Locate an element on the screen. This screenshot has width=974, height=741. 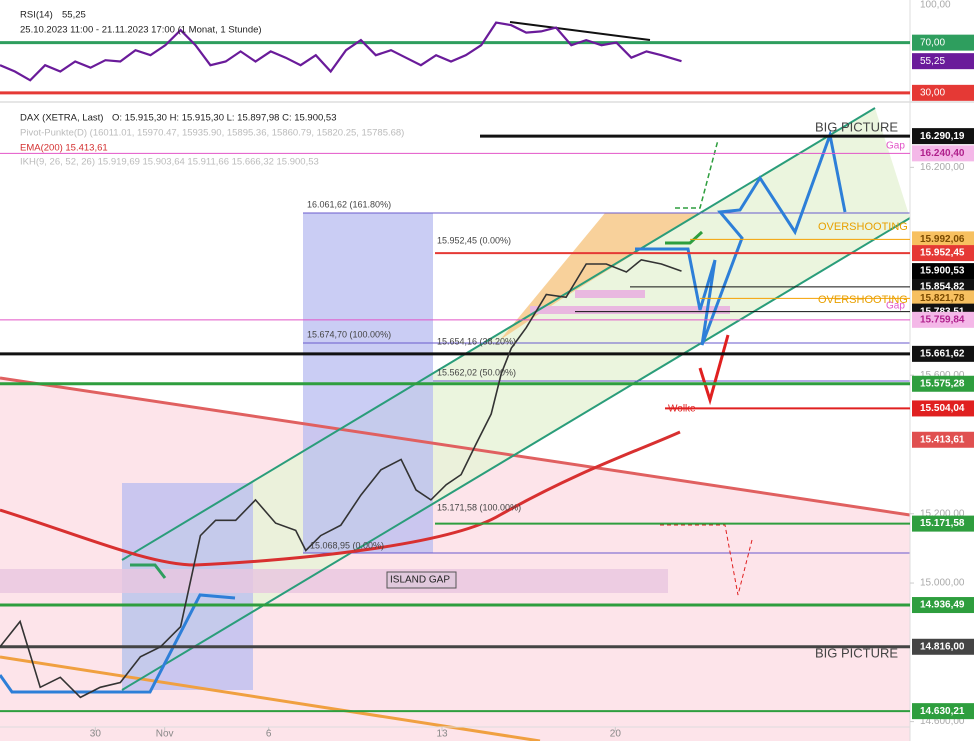
y-tick-label: 100,00 is located at coordinates (935, 5).